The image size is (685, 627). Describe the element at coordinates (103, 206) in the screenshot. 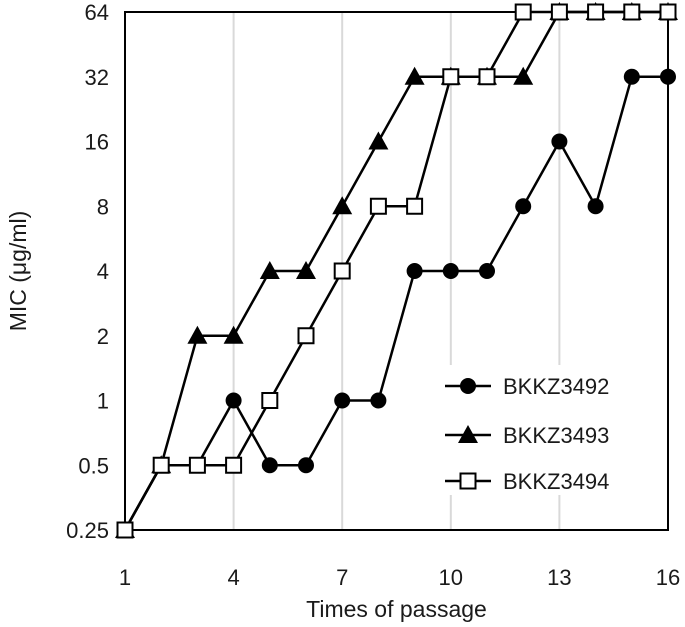

I see `y-tick-label: 8` at that location.